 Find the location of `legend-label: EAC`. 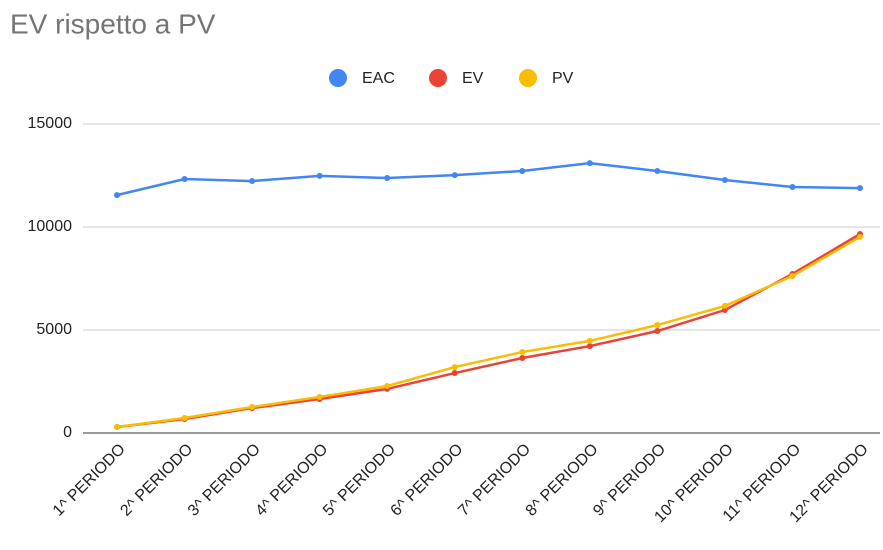

legend-label: EAC is located at coordinates (378, 78).